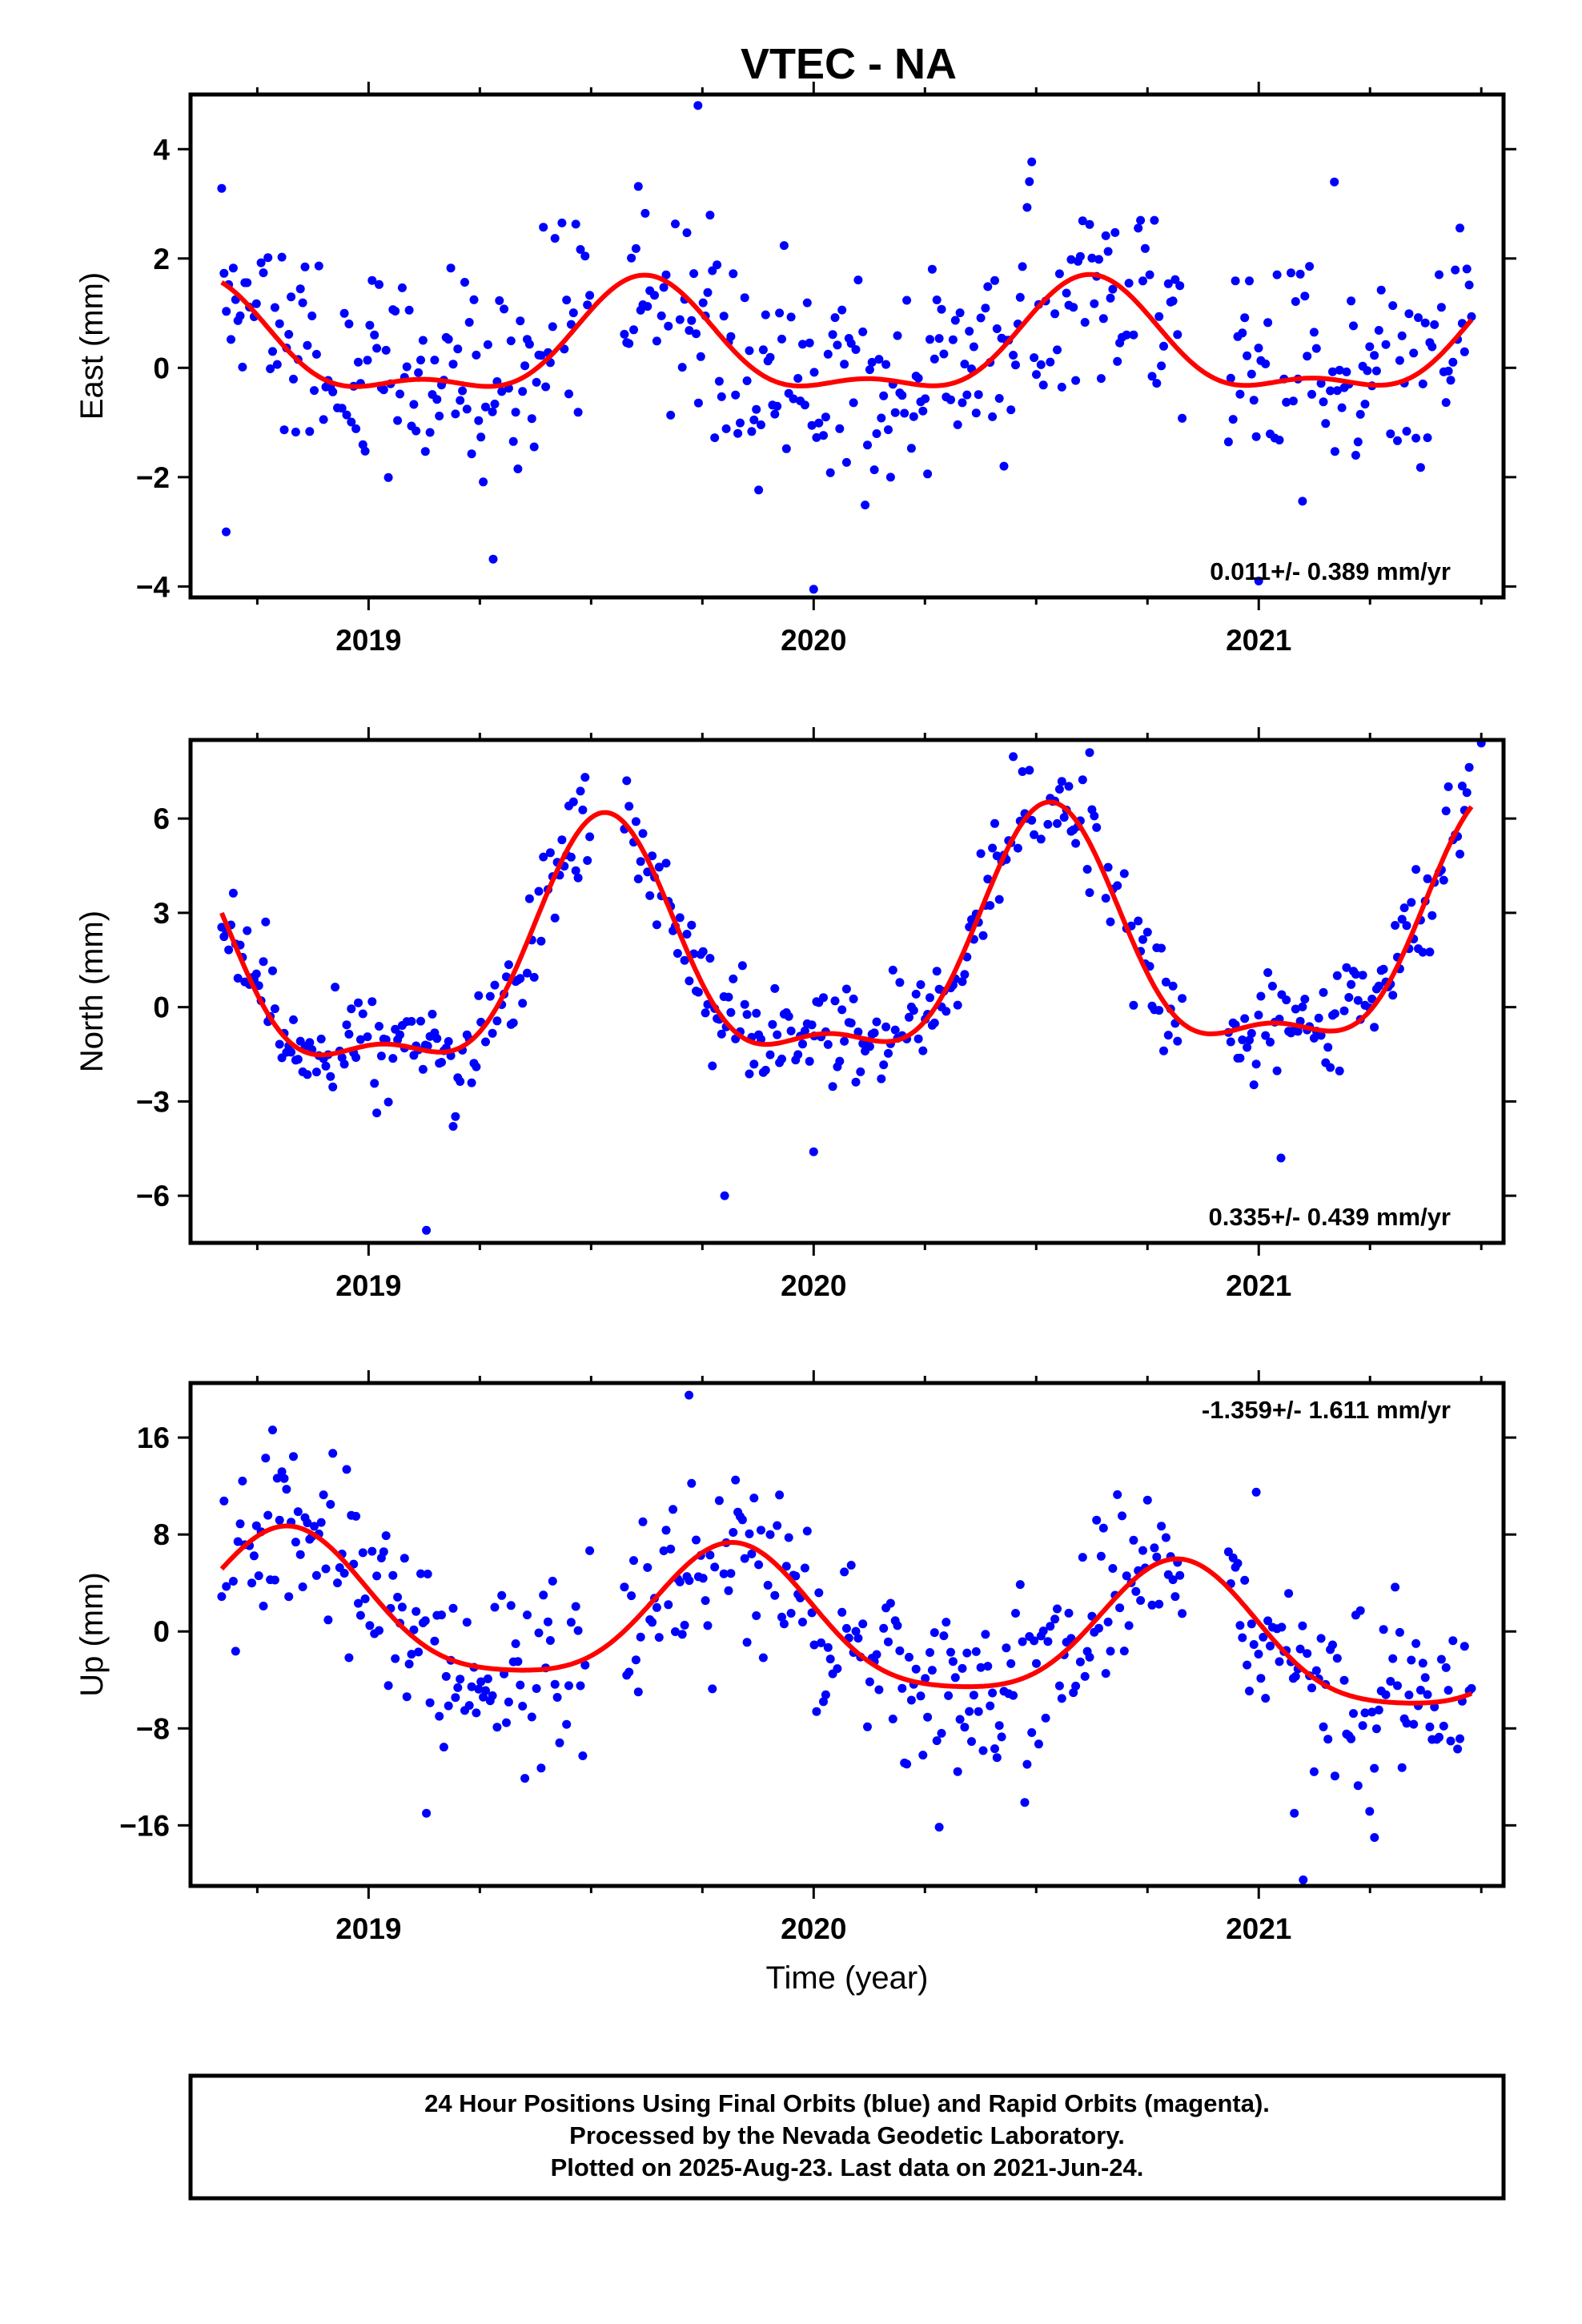 Image resolution: width=1582 pixels, height=2324 pixels. What do you see at coordinates (161, 1007) in the screenshot?
I see `y-tick-label: 0` at bounding box center [161, 1007].